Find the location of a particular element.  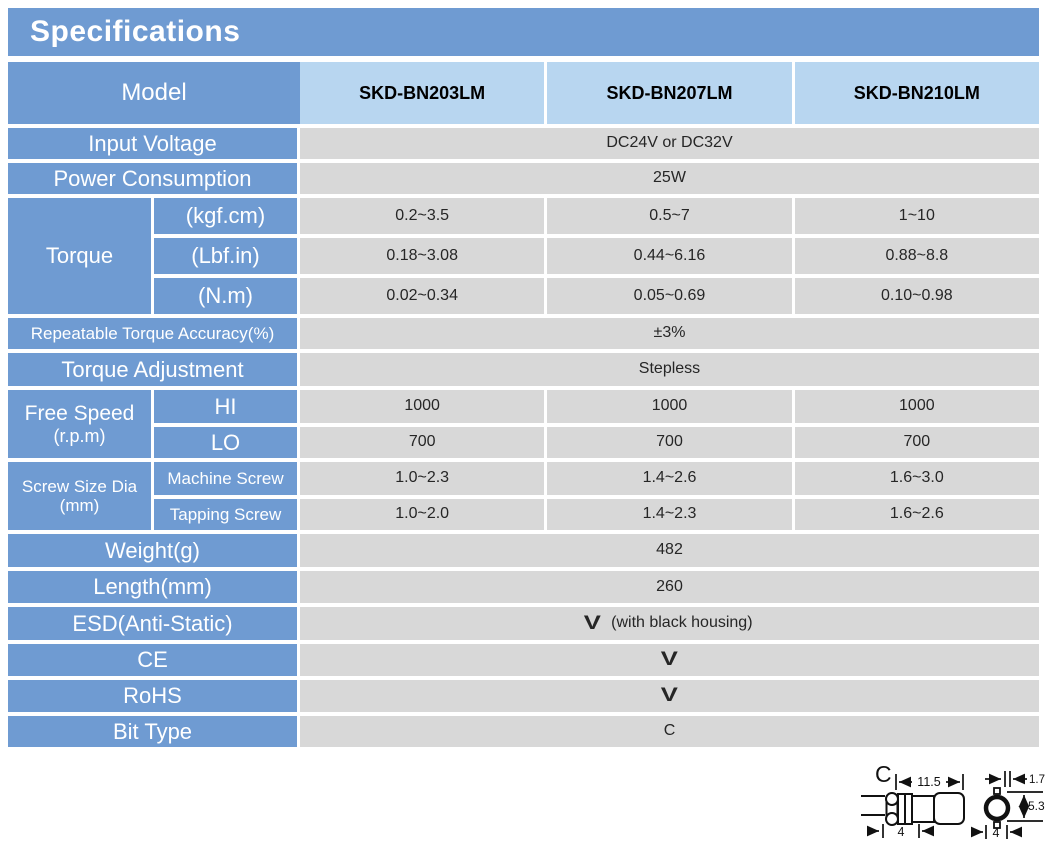

row-label-length: Length(mm) is located at coordinates (152, 587).